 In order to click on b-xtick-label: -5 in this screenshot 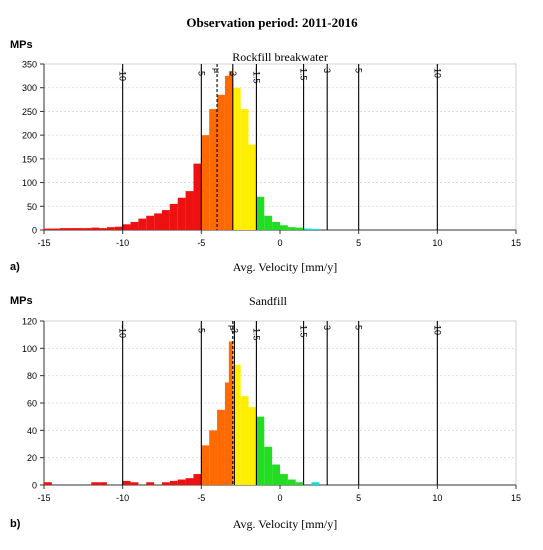, I will do `click(201, 498)`.